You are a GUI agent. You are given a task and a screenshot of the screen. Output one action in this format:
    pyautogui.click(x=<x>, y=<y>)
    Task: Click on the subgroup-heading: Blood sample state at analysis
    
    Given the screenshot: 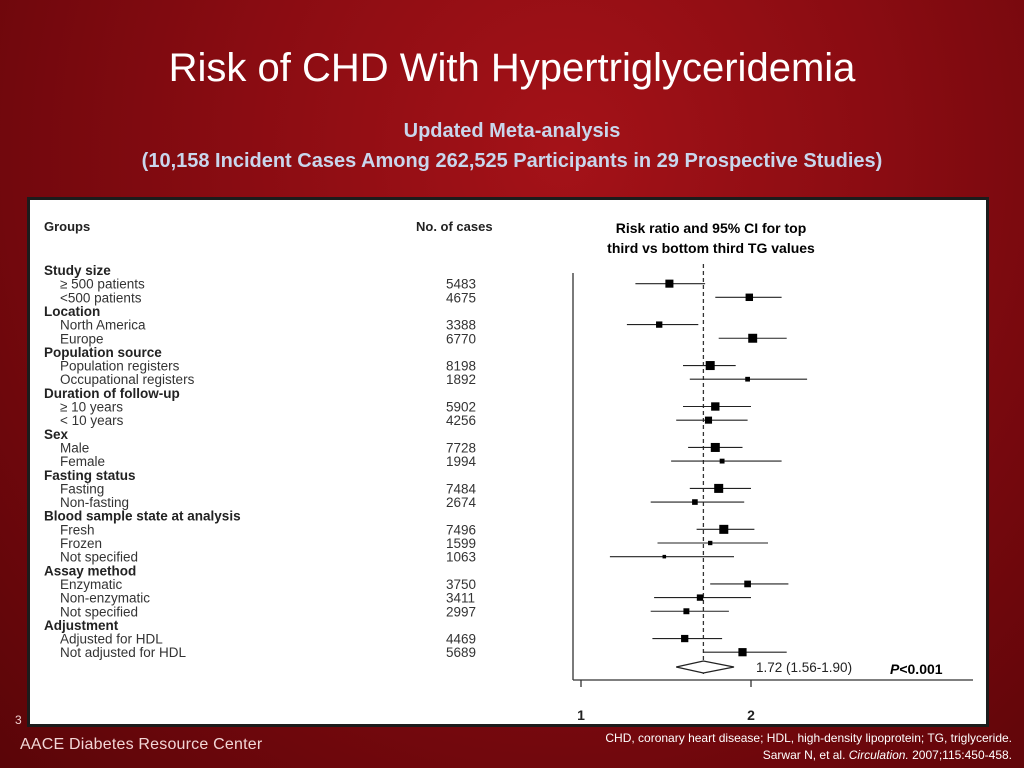 What is the action you would take?
    pyautogui.click(x=142, y=516)
    